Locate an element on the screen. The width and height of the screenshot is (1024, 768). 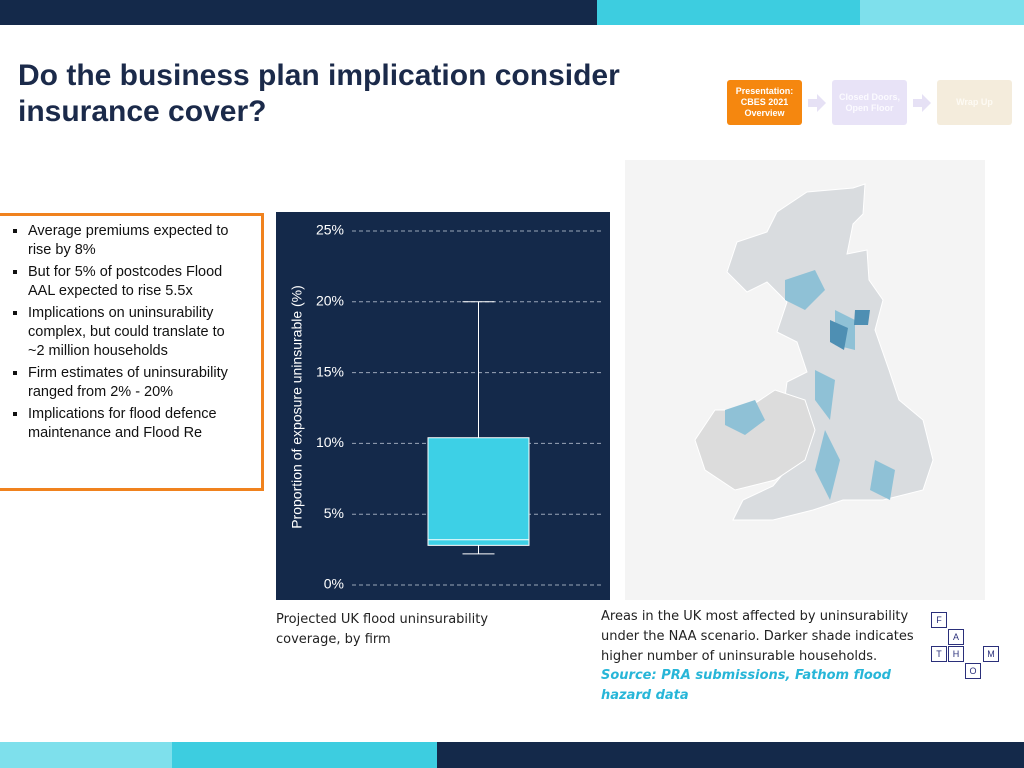
logo-letter: F is located at coordinates (939, 620).